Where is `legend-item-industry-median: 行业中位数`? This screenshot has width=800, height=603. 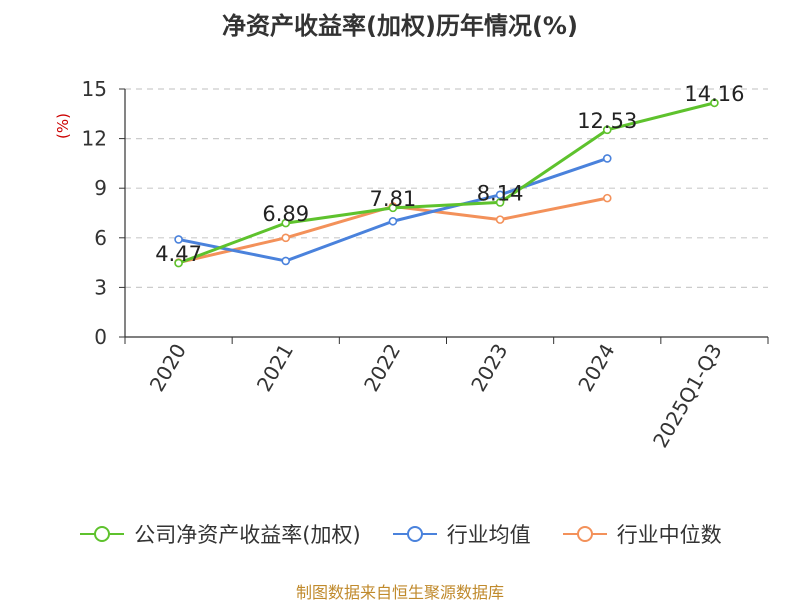
legend-item-industry-median: 行业中位数 is located at coordinates (641, 534).